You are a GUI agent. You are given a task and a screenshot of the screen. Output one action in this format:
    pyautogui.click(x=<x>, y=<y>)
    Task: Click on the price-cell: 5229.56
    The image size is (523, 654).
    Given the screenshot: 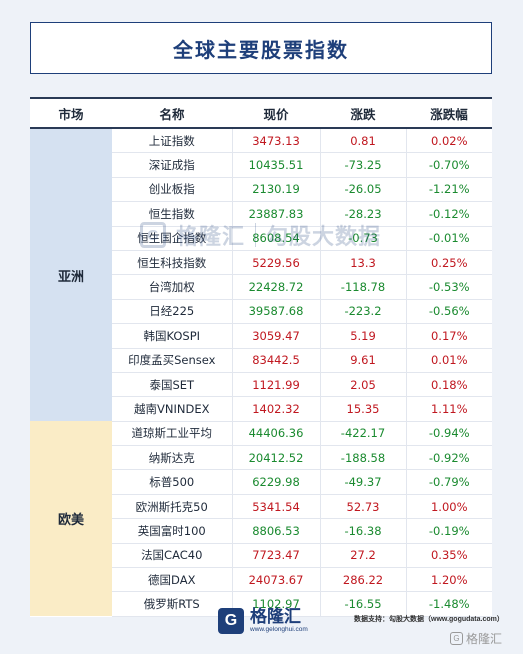 What is the action you would take?
    pyautogui.click(x=275, y=263)
    